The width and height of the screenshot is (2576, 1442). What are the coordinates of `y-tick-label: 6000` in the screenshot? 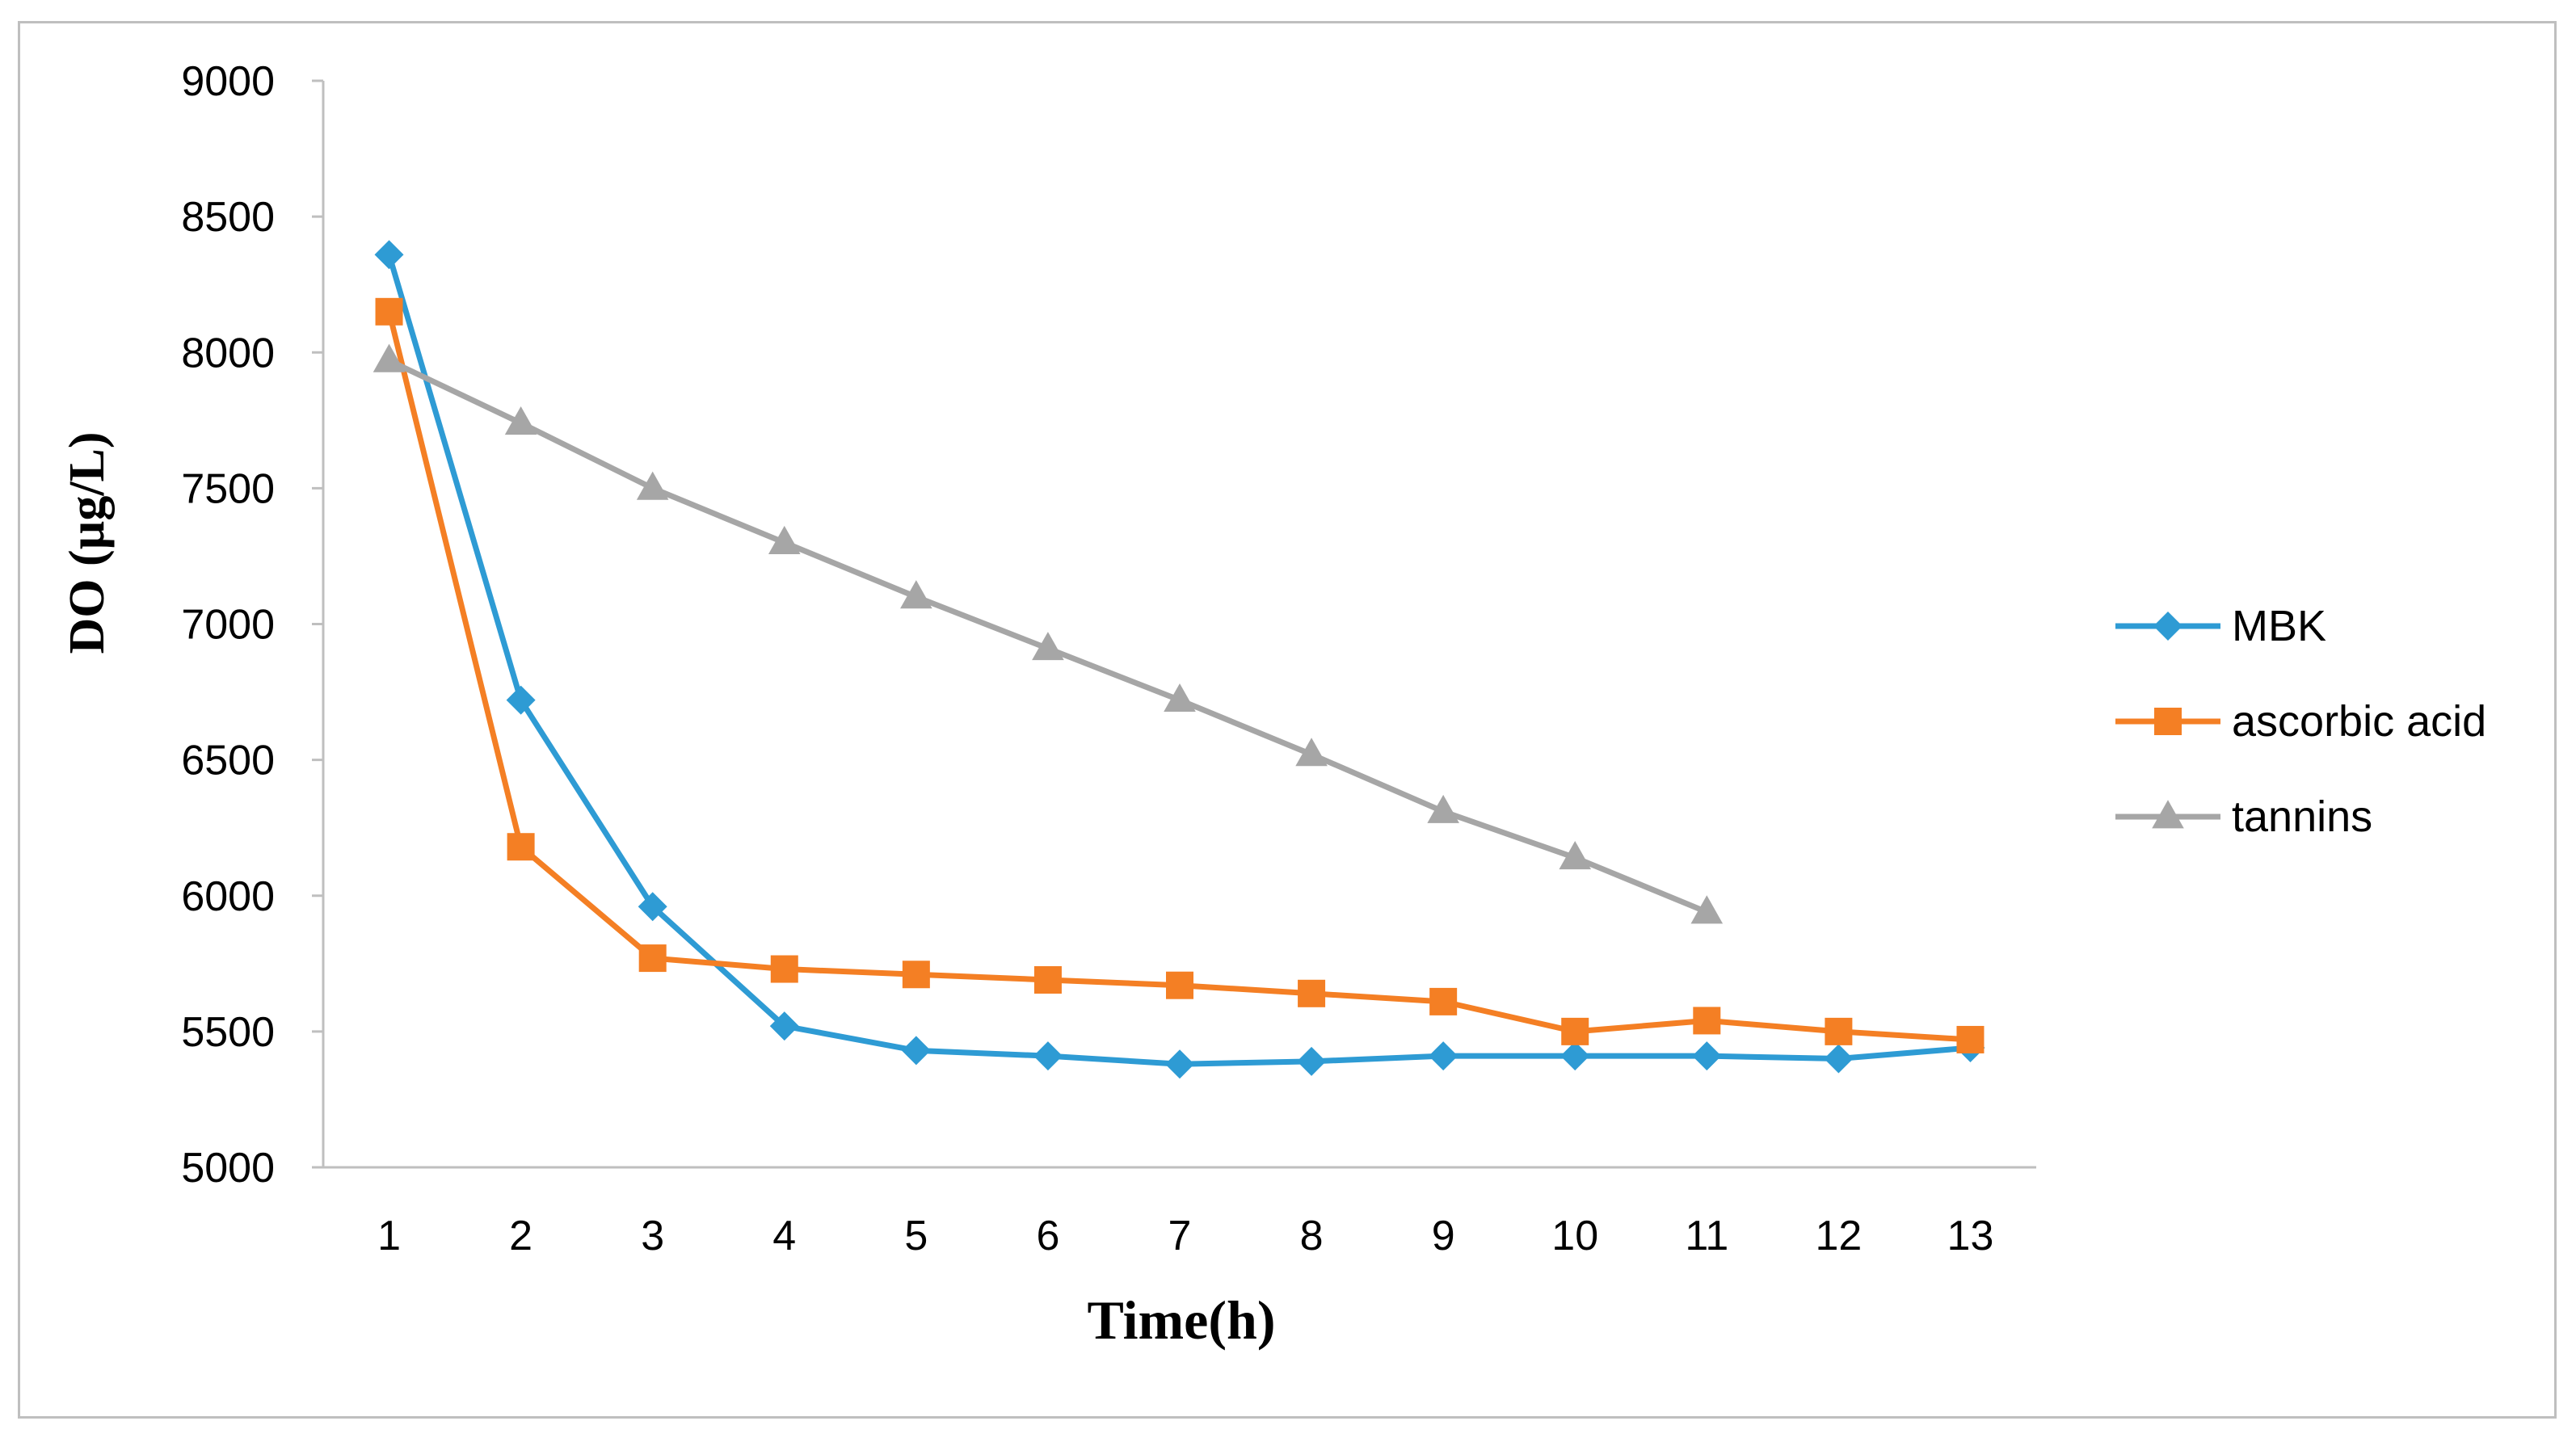 It's located at (228, 896).